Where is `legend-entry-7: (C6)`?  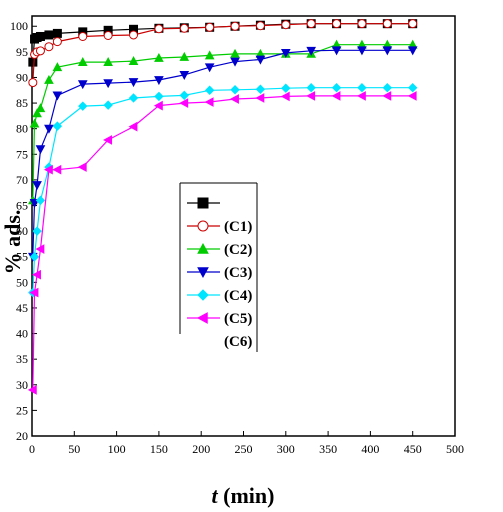
legend-entry-7: (C6) is located at coordinates (238, 342).